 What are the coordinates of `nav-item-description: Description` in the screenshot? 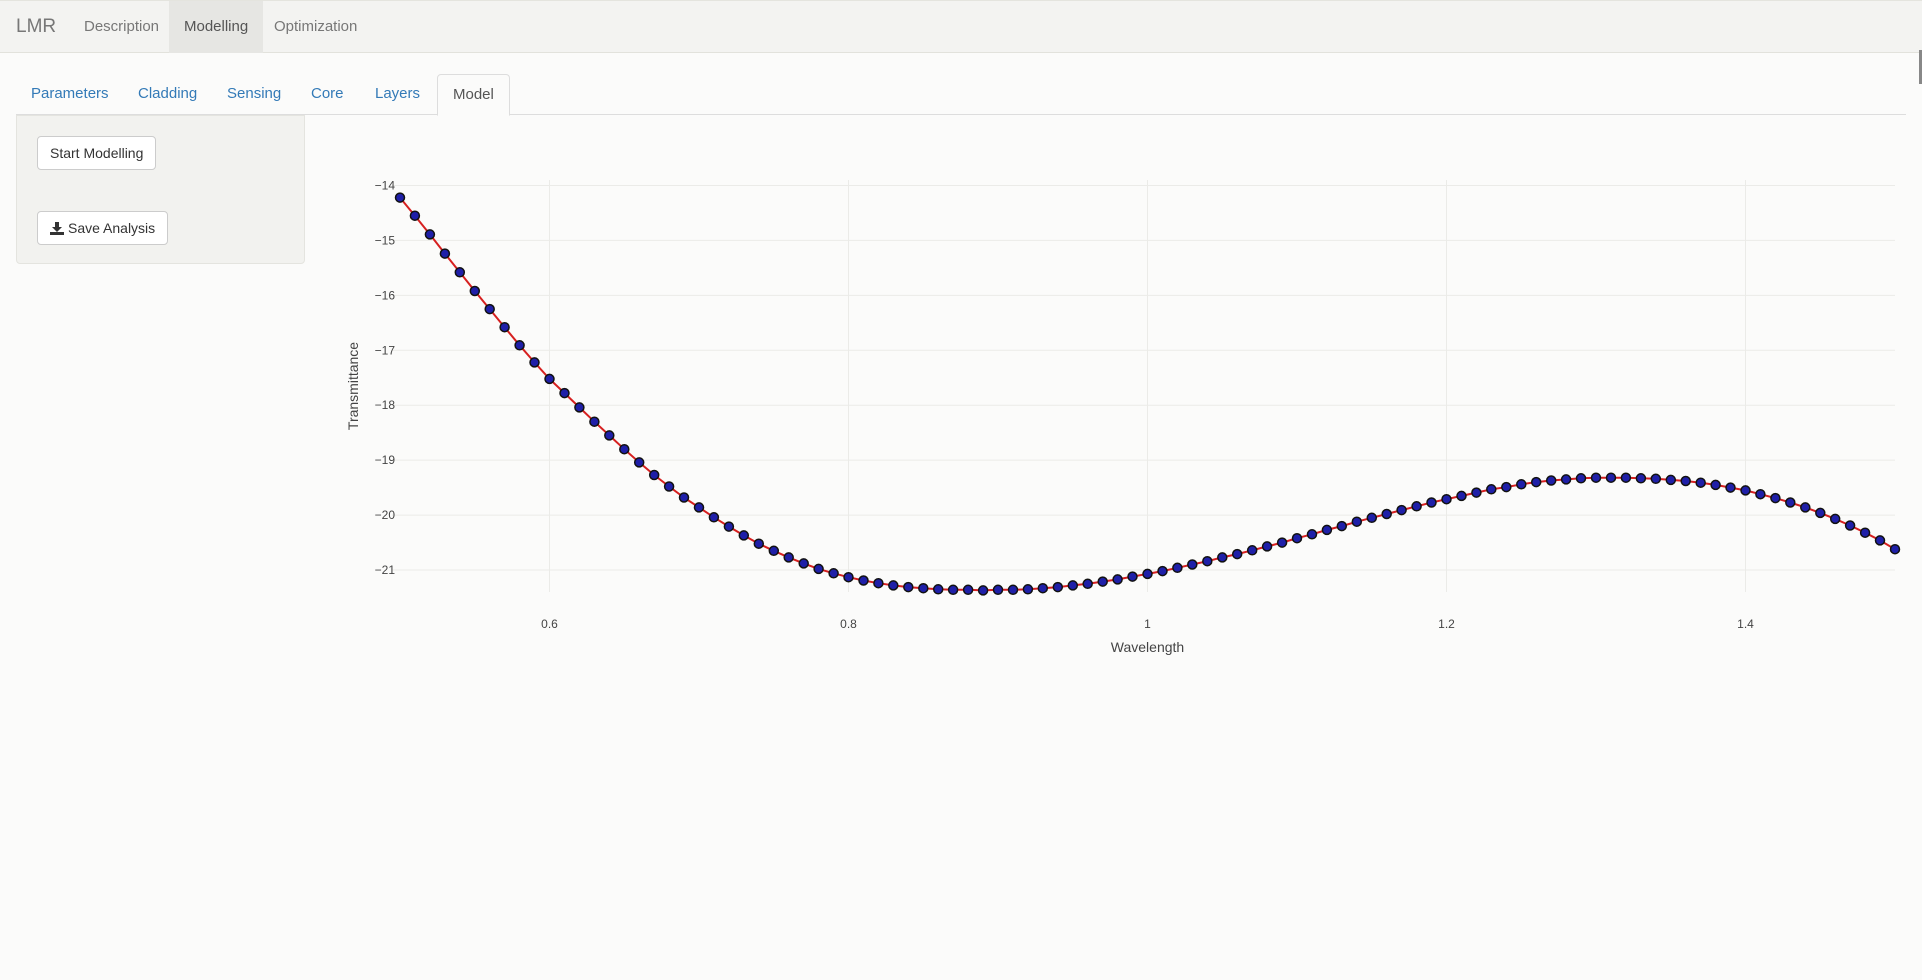 It's located at (122, 26).